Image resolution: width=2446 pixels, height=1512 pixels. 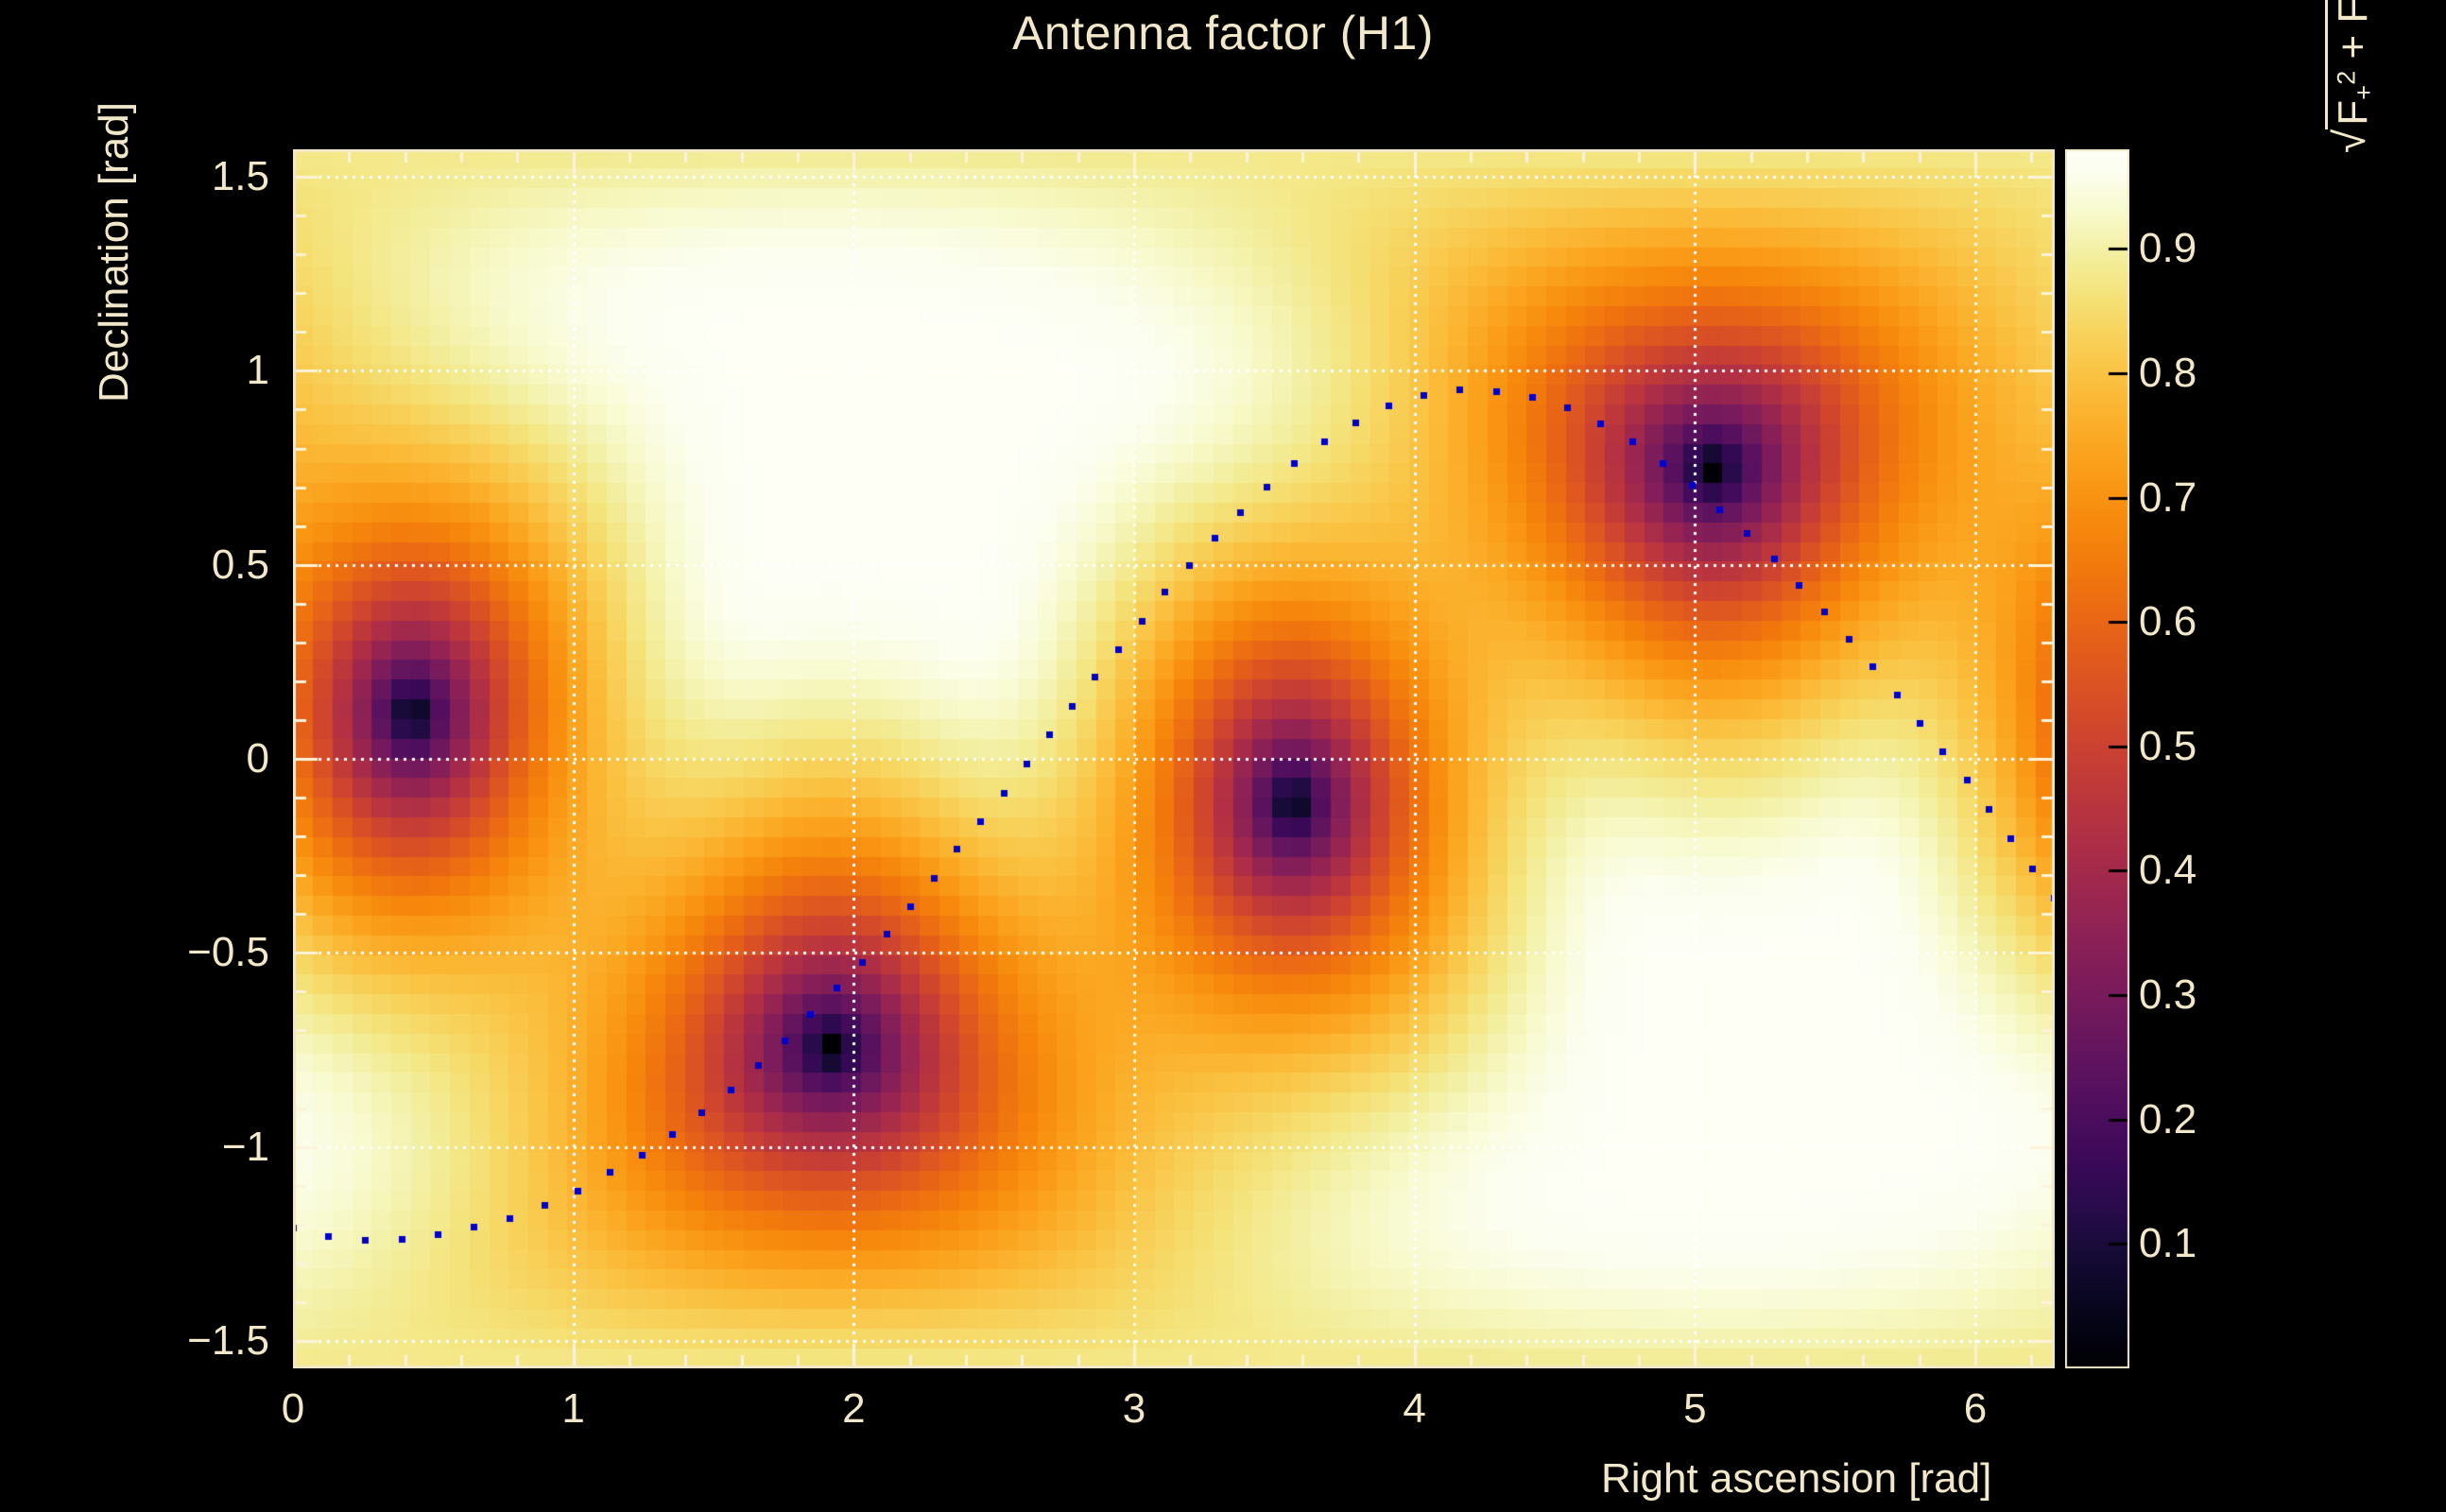 What do you see at coordinates (2168, 248) in the screenshot?
I see `colorbar-tick-label: 0.9` at bounding box center [2168, 248].